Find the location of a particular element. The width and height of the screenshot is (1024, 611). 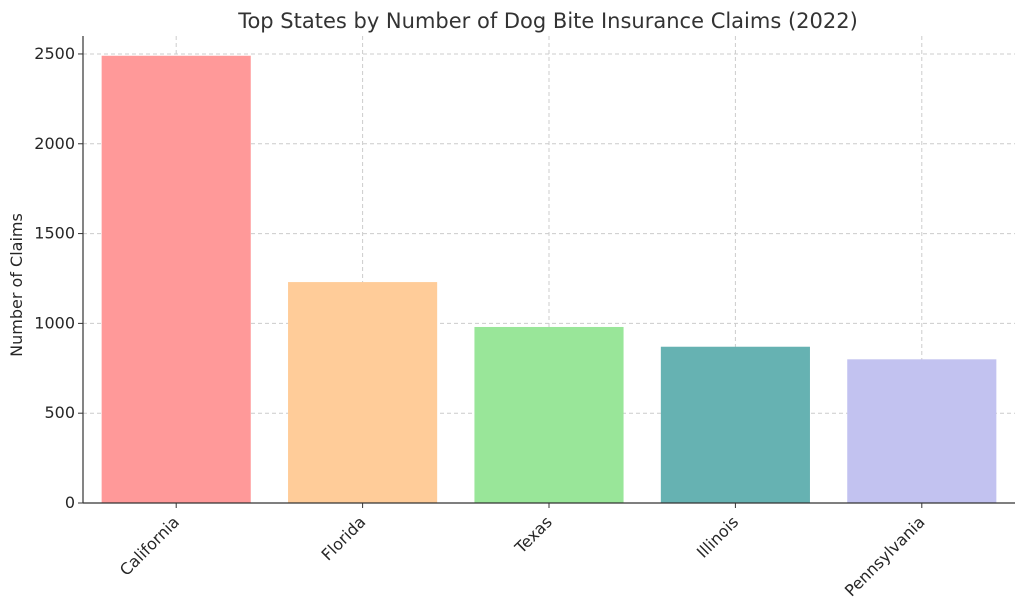

y-tick-label: 2000 is located at coordinates (54, 143).